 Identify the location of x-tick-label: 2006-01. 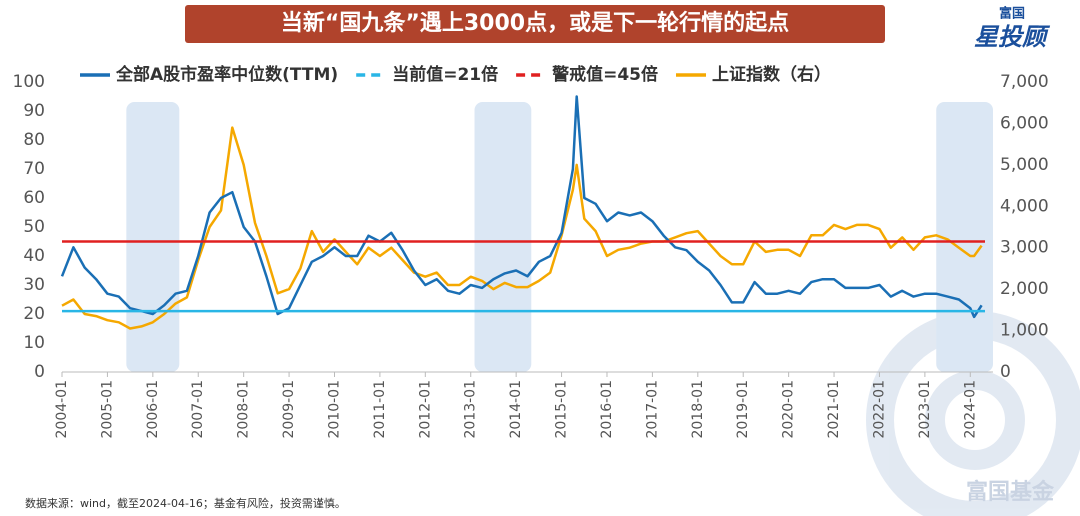
(153, 409).